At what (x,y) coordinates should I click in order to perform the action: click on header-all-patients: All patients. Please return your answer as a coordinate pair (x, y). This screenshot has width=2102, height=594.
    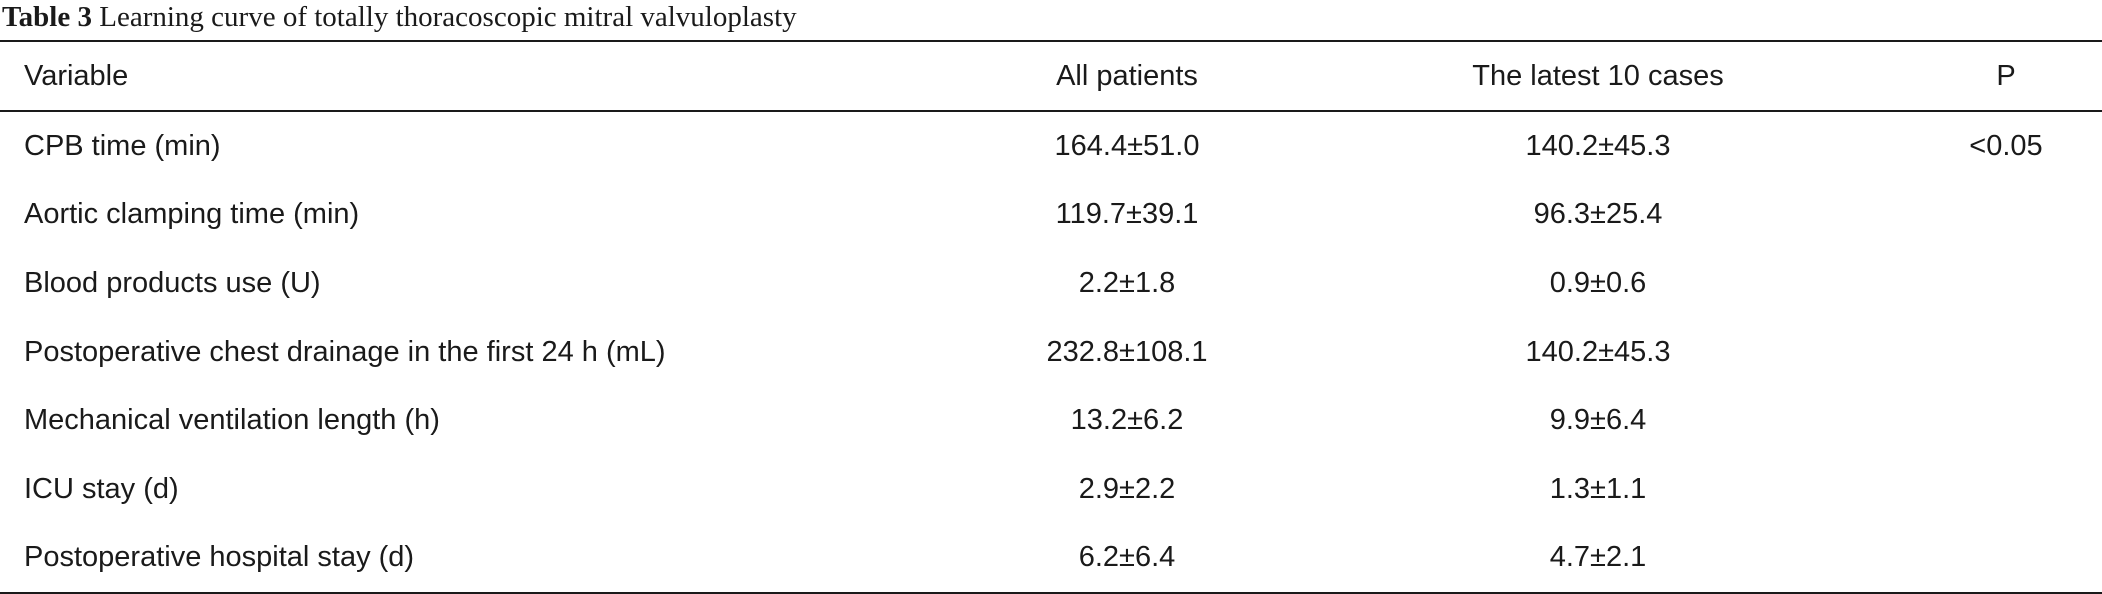
    Looking at the image, I should click on (1127, 75).